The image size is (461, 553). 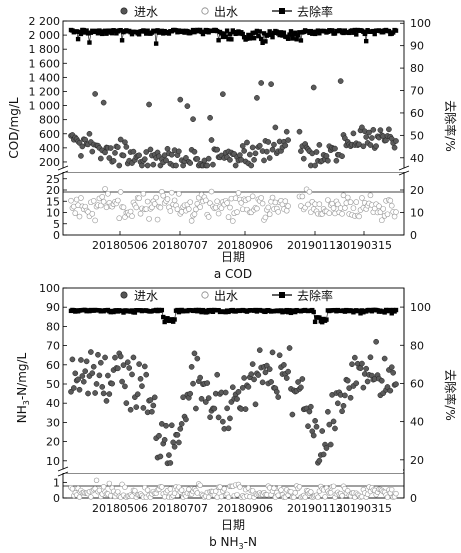 What do you see at coordinates (22, 376) in the screenshot?
I see `ylabel-suffix: -N/mg/L` at bounding box center [22, 376].